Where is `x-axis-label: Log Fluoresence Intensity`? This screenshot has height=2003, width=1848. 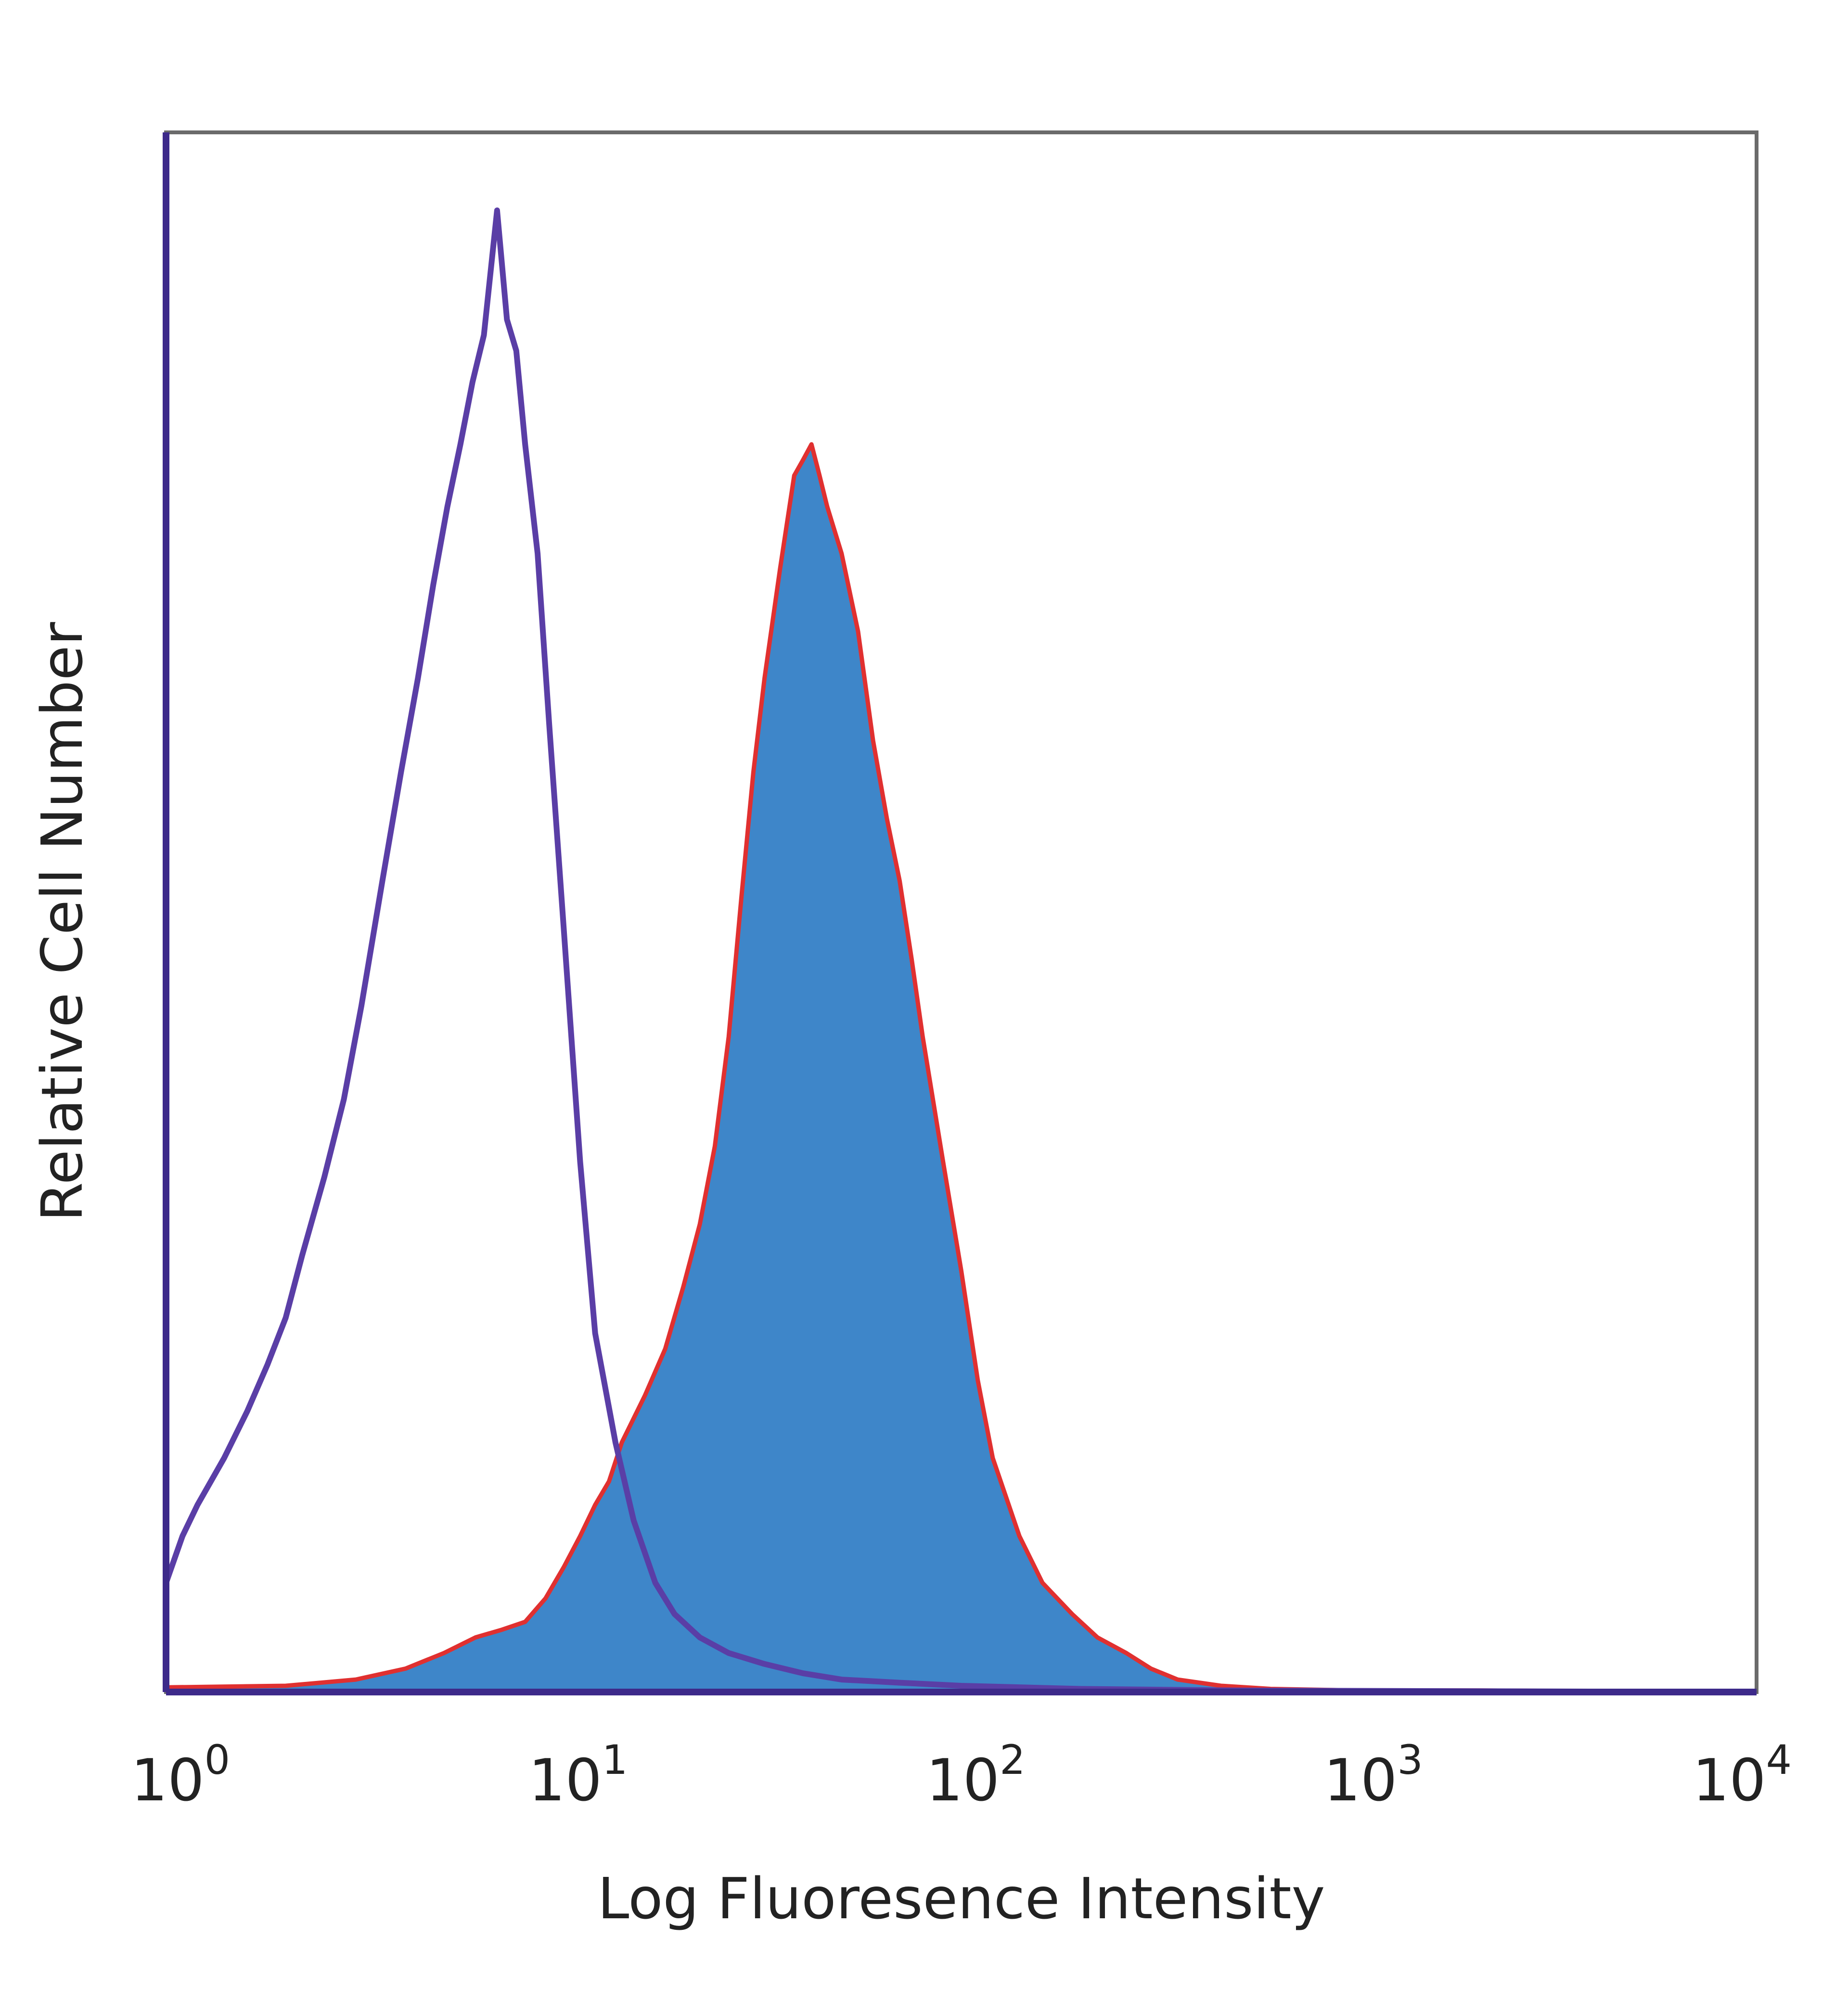
x-axis-label: Log Fluoresence Intensity is located at coordinates (961, 1898).